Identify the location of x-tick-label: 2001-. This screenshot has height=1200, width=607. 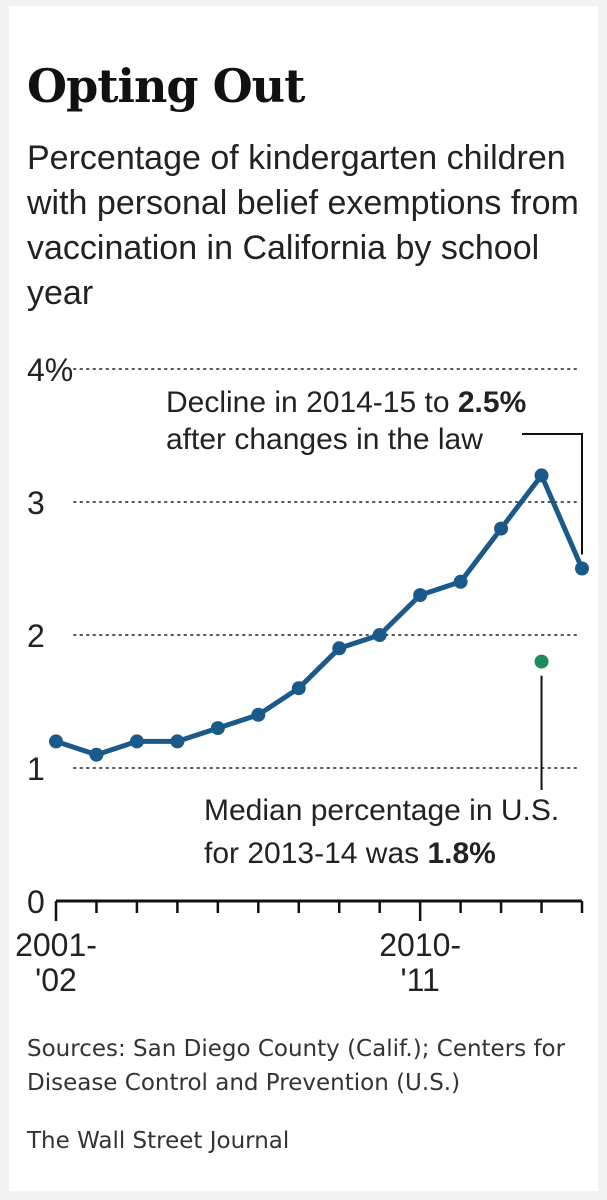
(56, 945).